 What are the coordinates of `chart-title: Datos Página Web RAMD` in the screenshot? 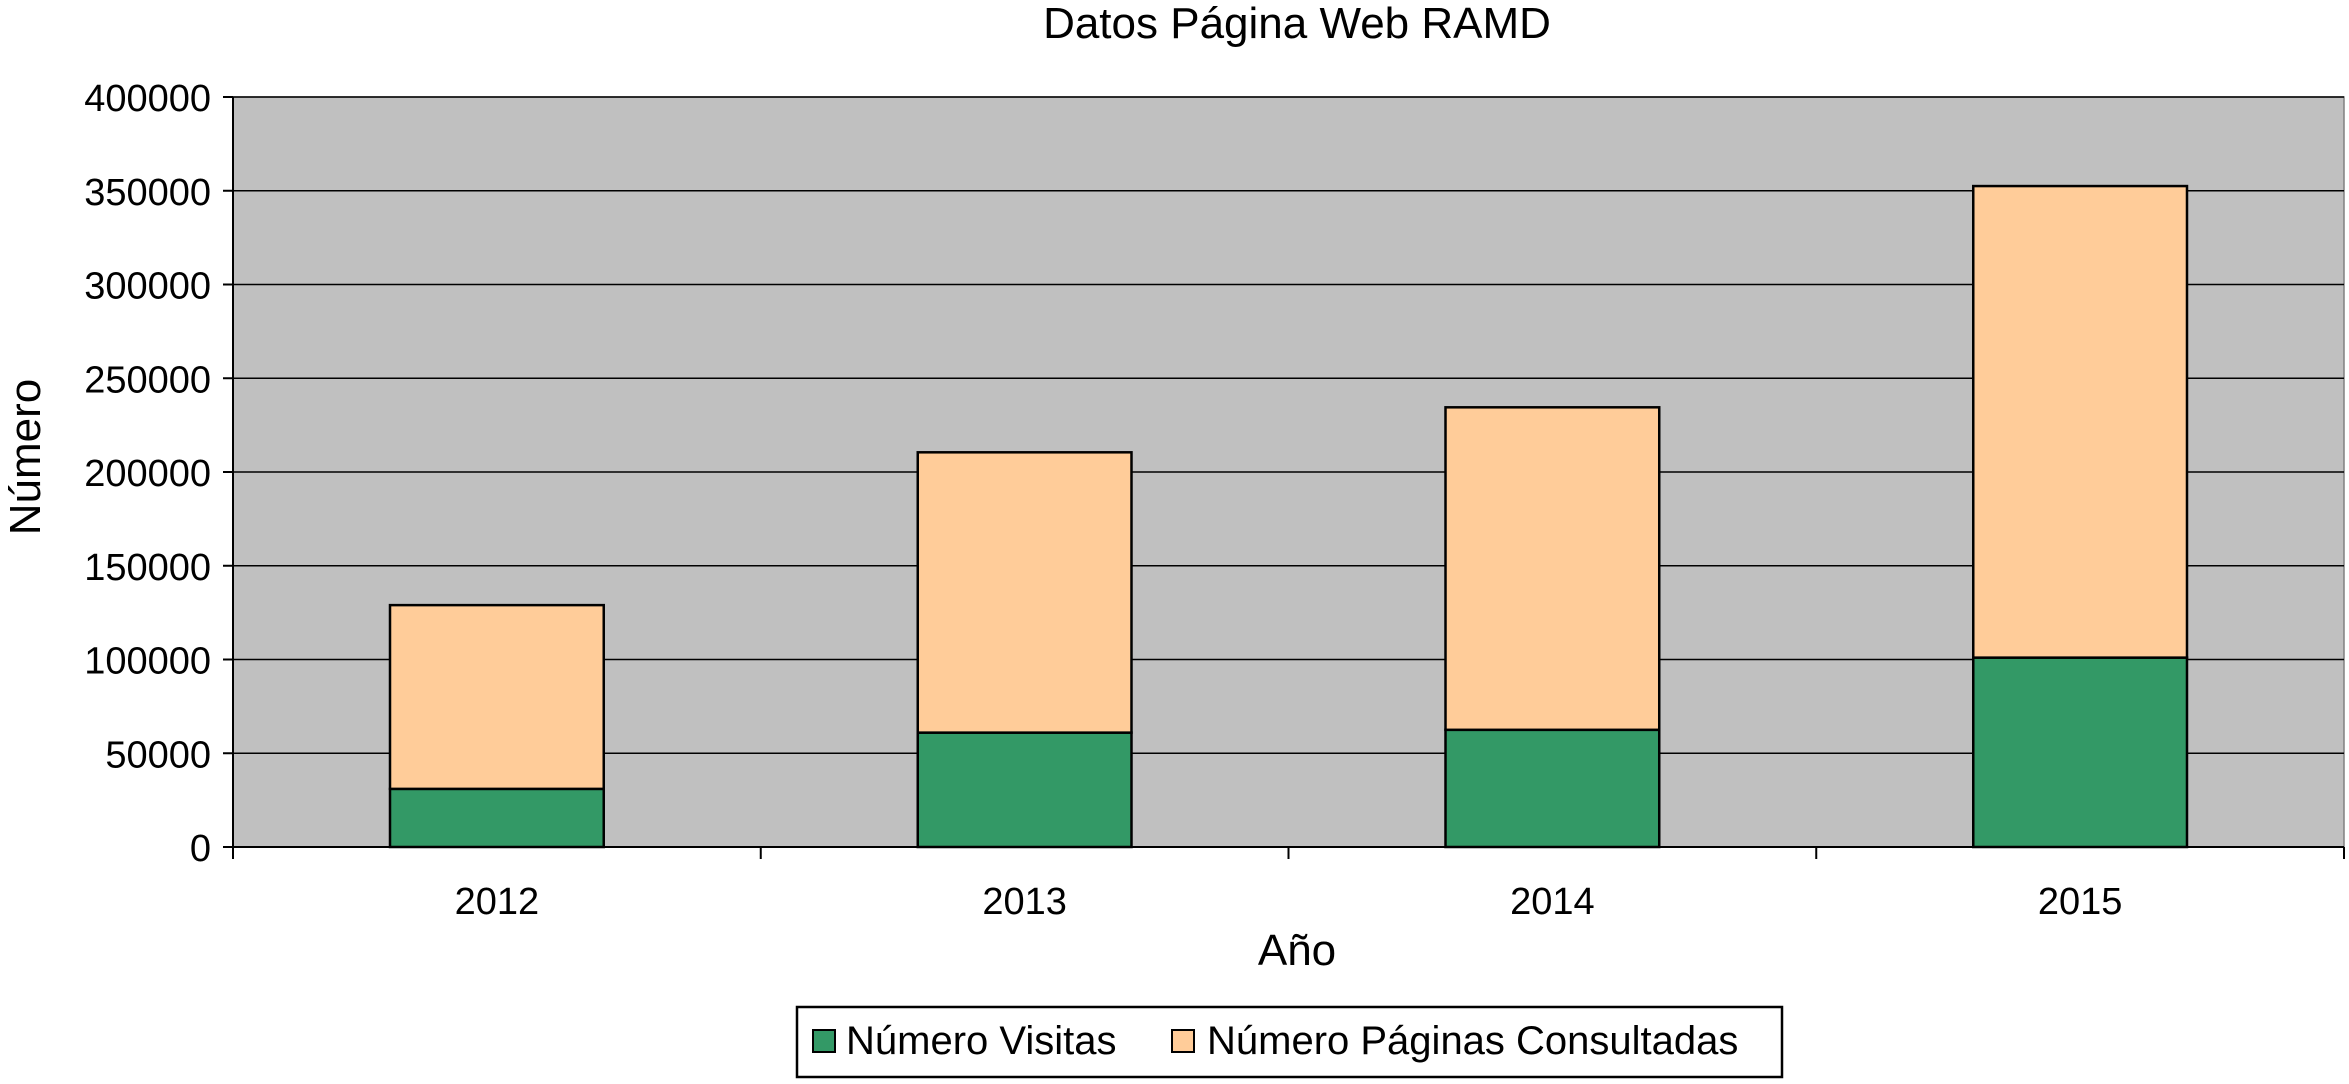 It's located at (1297, 24).